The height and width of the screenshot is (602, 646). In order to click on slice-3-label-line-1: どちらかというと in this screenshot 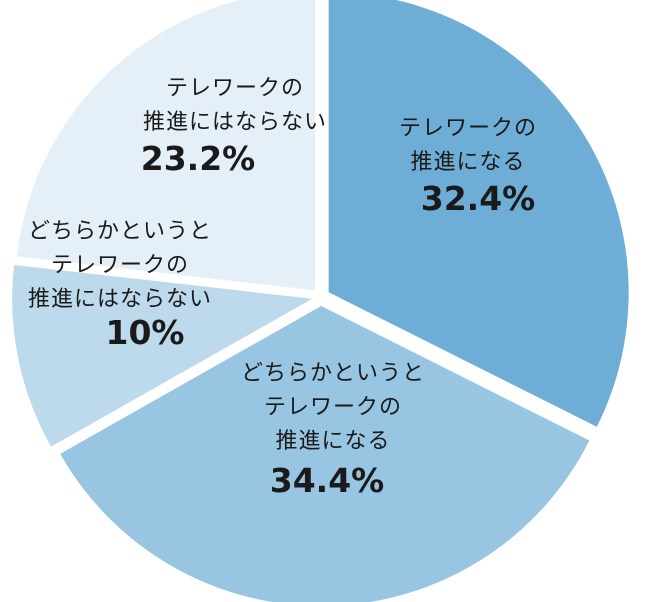, I will do `click(120, 231)`.